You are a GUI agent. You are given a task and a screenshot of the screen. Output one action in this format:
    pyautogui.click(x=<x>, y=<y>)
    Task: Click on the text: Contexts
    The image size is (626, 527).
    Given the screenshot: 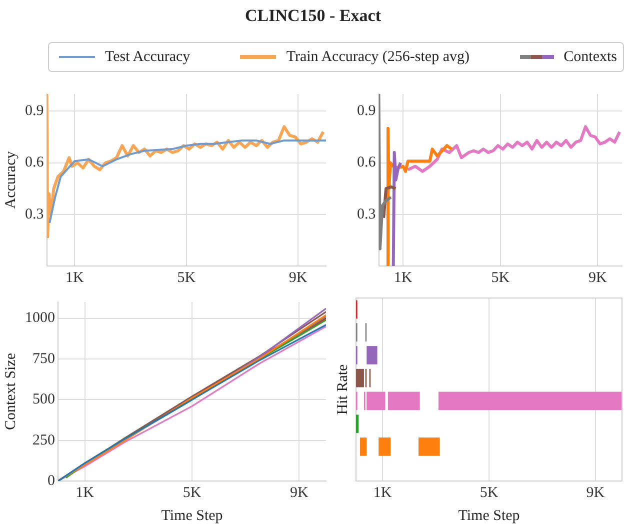 What is the action you would take?
    pyautogui.click(x=590, y=57)
    